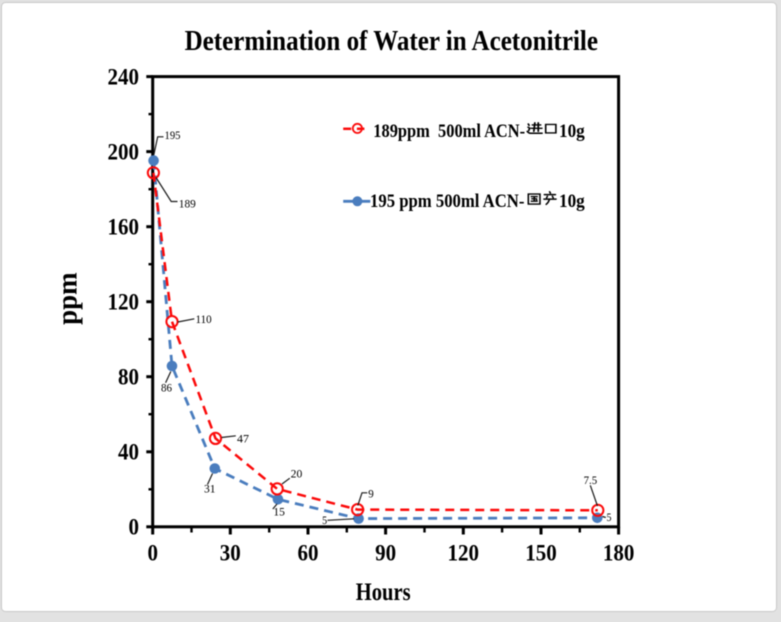 The width and height of the screenshot is (781, 622). I want to click on svg-text: 150, so click(541, 553).